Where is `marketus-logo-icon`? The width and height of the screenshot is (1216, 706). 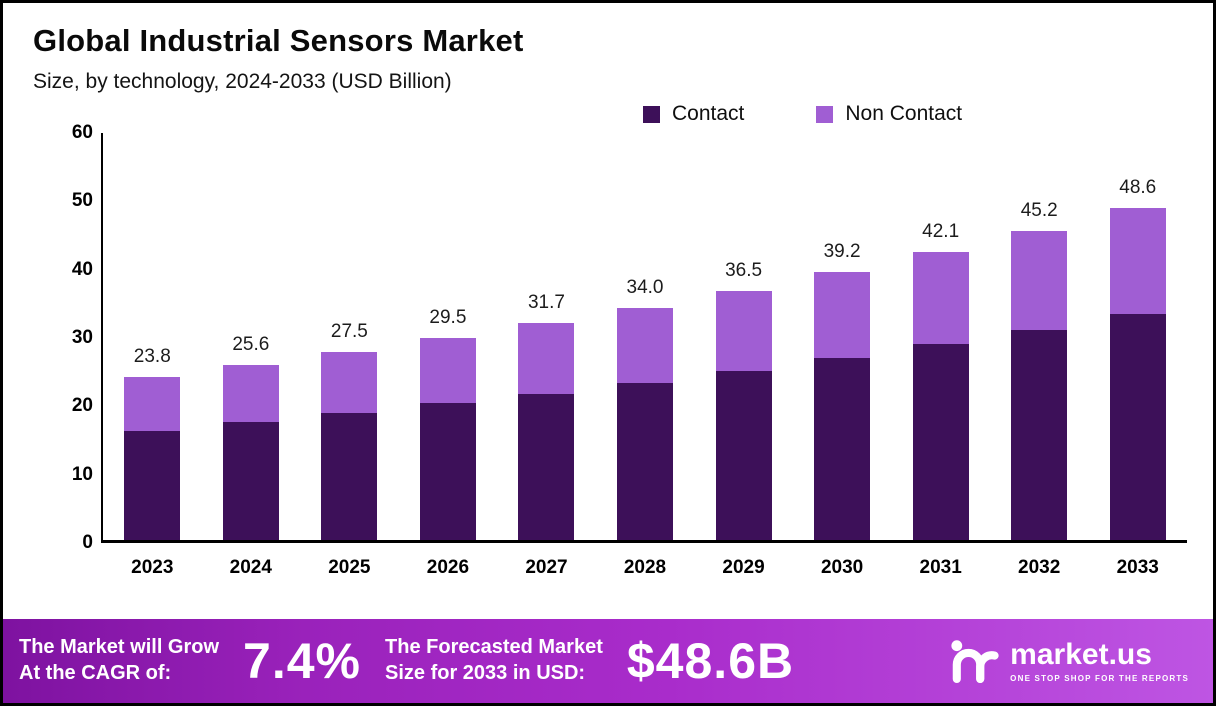 marketus-logo-icon is located at coordinates (975, 662).